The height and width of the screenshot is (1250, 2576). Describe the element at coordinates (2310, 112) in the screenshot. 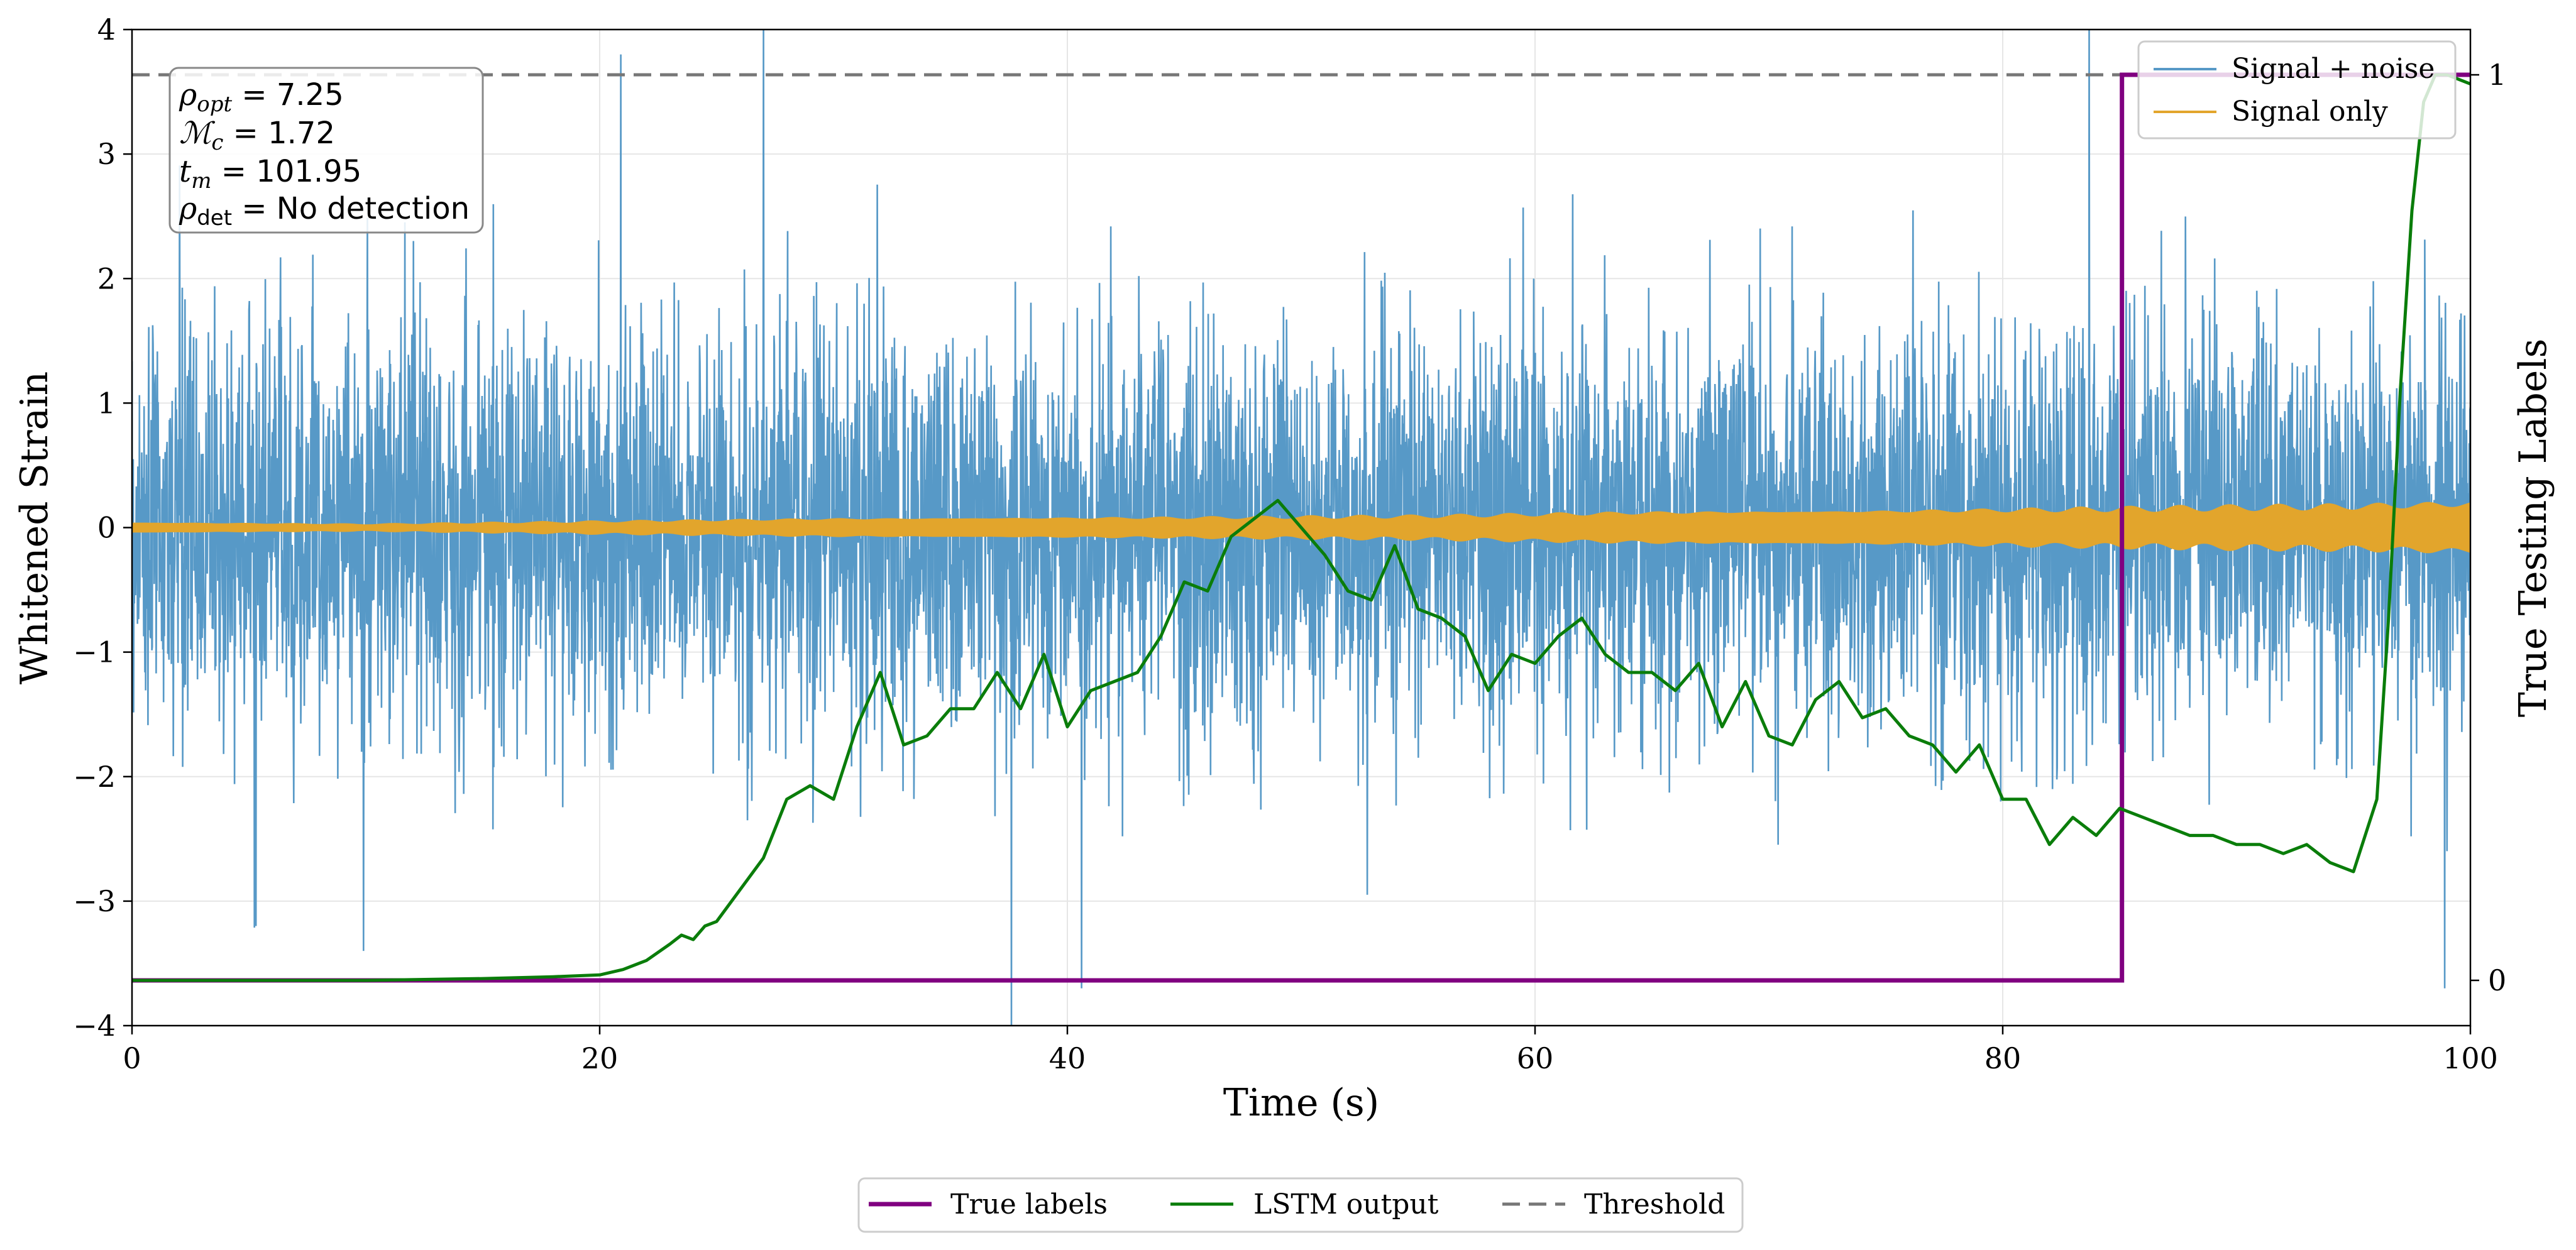

I see `legend-label-signal-only: Signal only` at that location.